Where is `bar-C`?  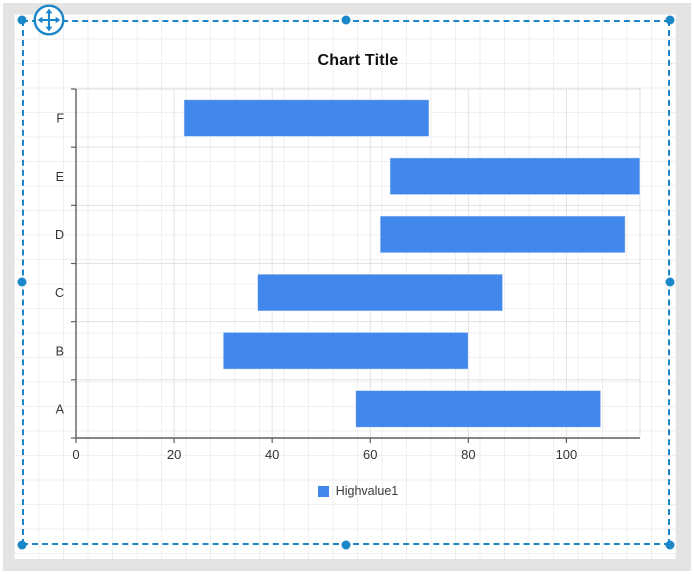
bar-C is located at coordinates (380, 292).